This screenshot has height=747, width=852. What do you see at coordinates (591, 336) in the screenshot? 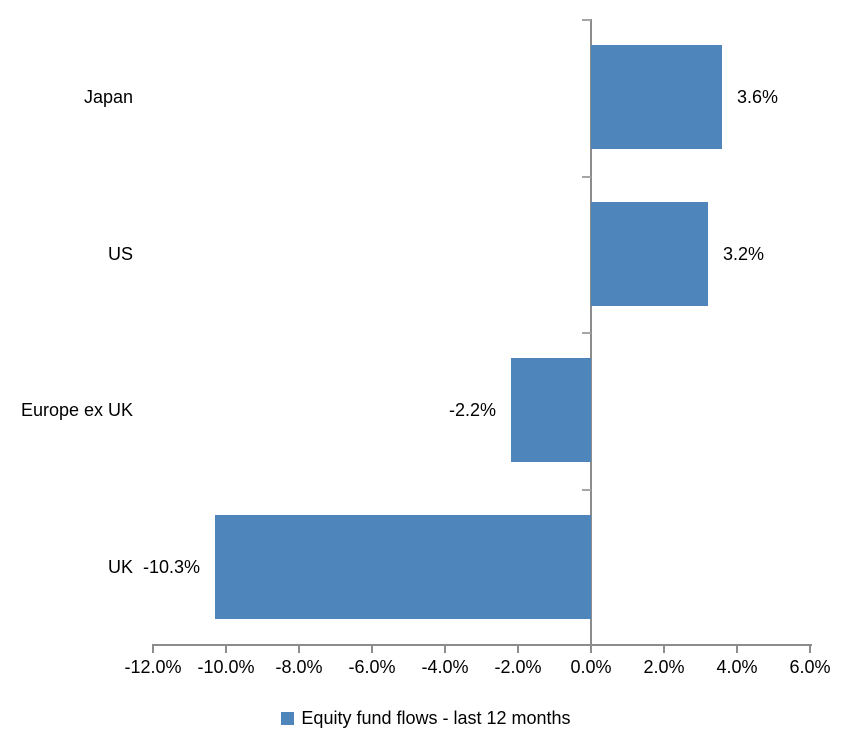
I see `category-axis-line` at bounding box center [591, 336].